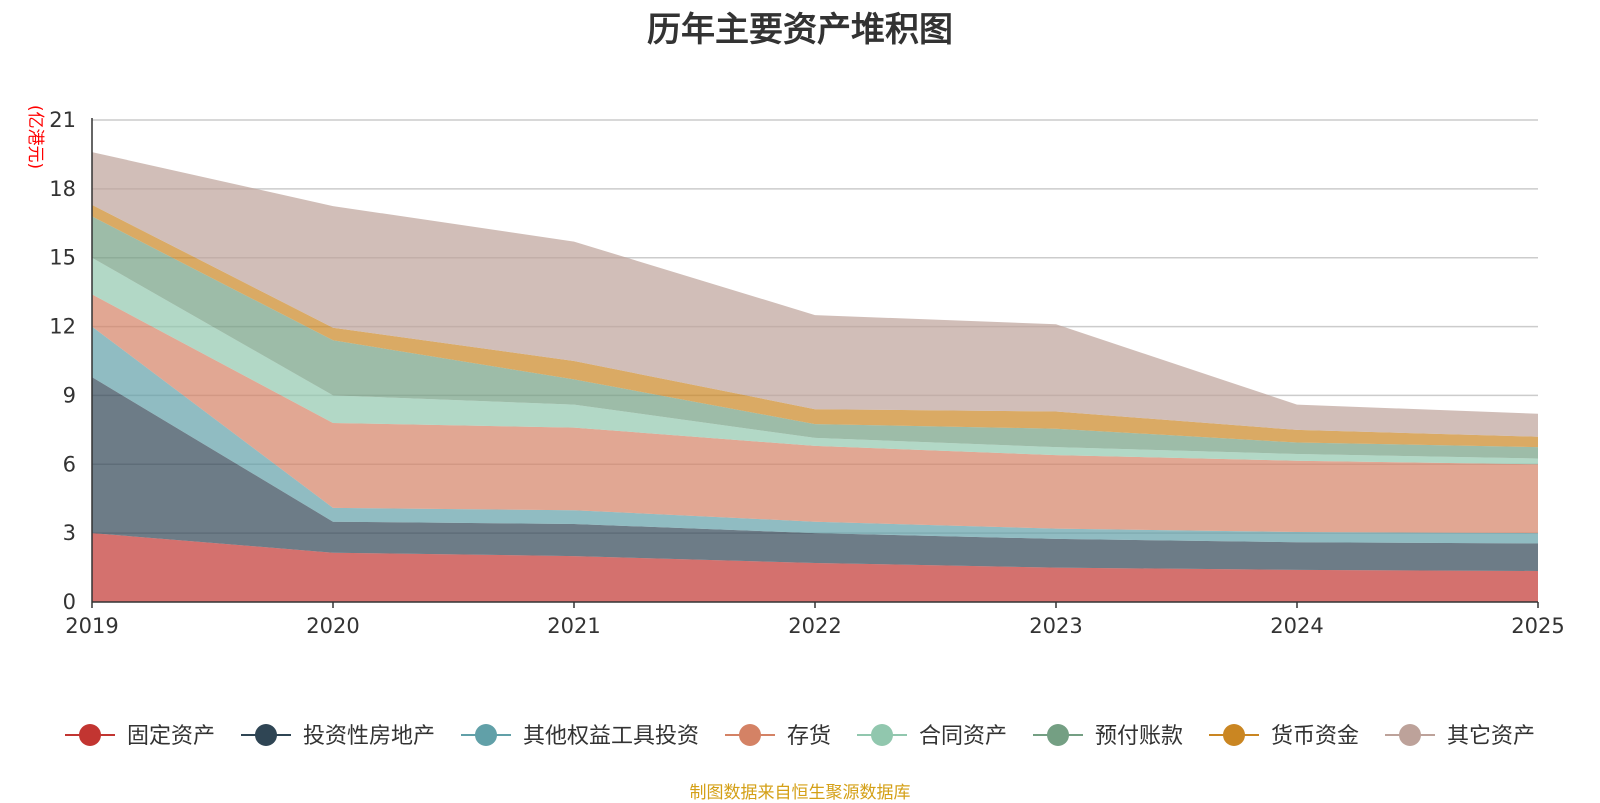 Image resolution: width=1600 pixels, height=803 pixels. What do you see at coordinates (800, 793) in the screenshot?
I see `source-note: 制图数据来自恒生聚源数据库` at bounding box center [800, 793].